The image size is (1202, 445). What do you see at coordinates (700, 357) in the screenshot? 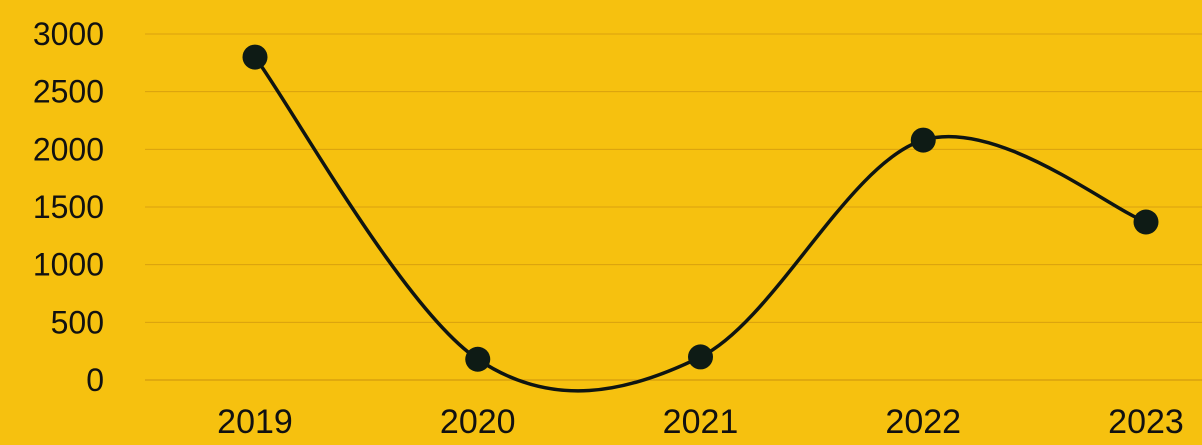
I see `data-point-2021` at bounding box center [700, 357].